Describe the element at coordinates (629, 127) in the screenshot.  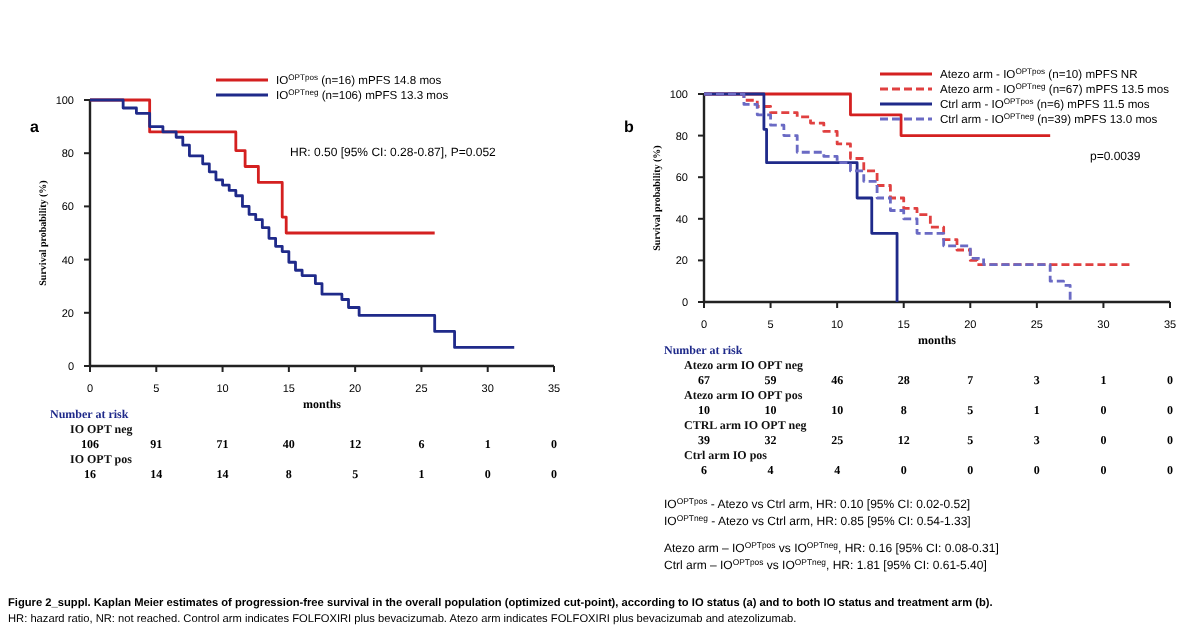
I see `text: b` at that location.